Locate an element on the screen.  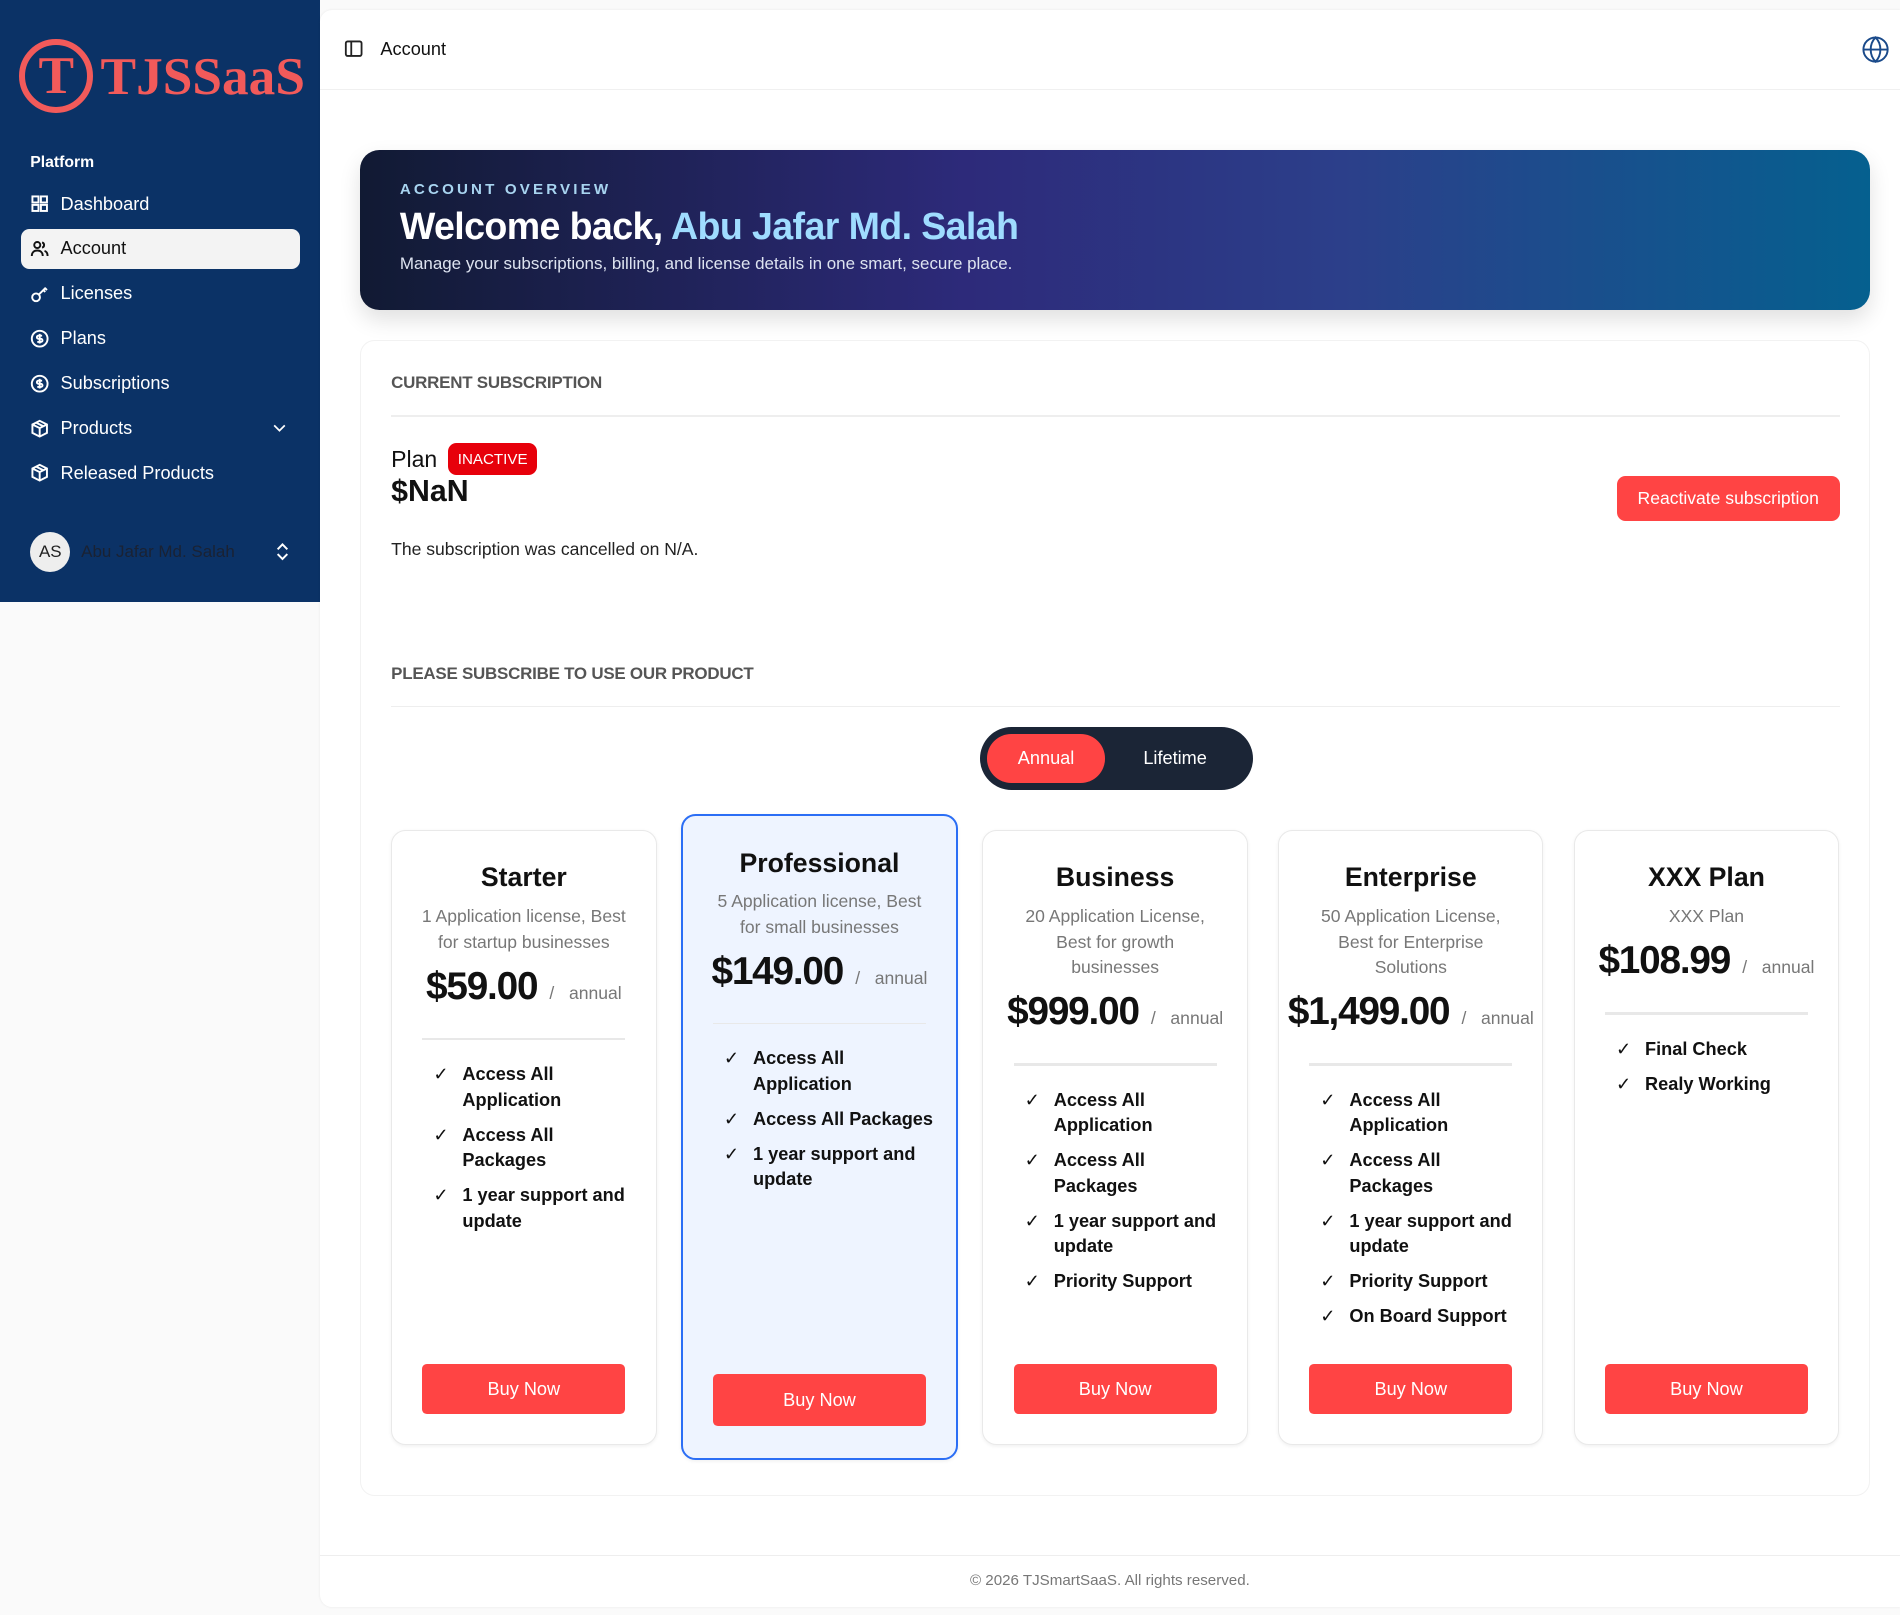
price-amount: $999.00 is located at coordinates (1073, 1012).